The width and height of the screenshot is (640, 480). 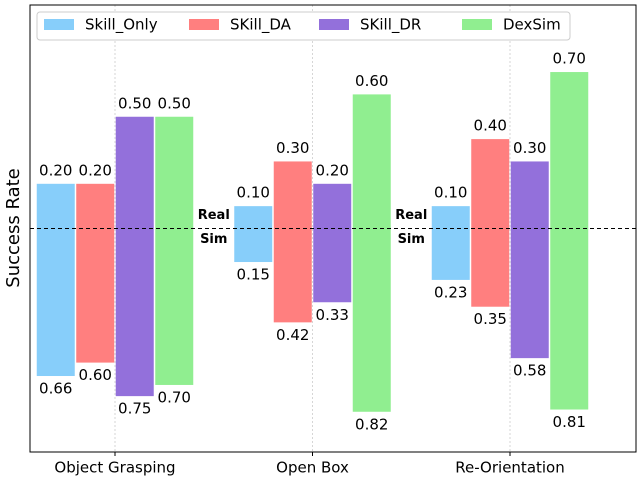 What do you see at coordinates (390, 25) in the screenshot?
I see `legend-label: SKill_DR` at bounding box center [390, 25].